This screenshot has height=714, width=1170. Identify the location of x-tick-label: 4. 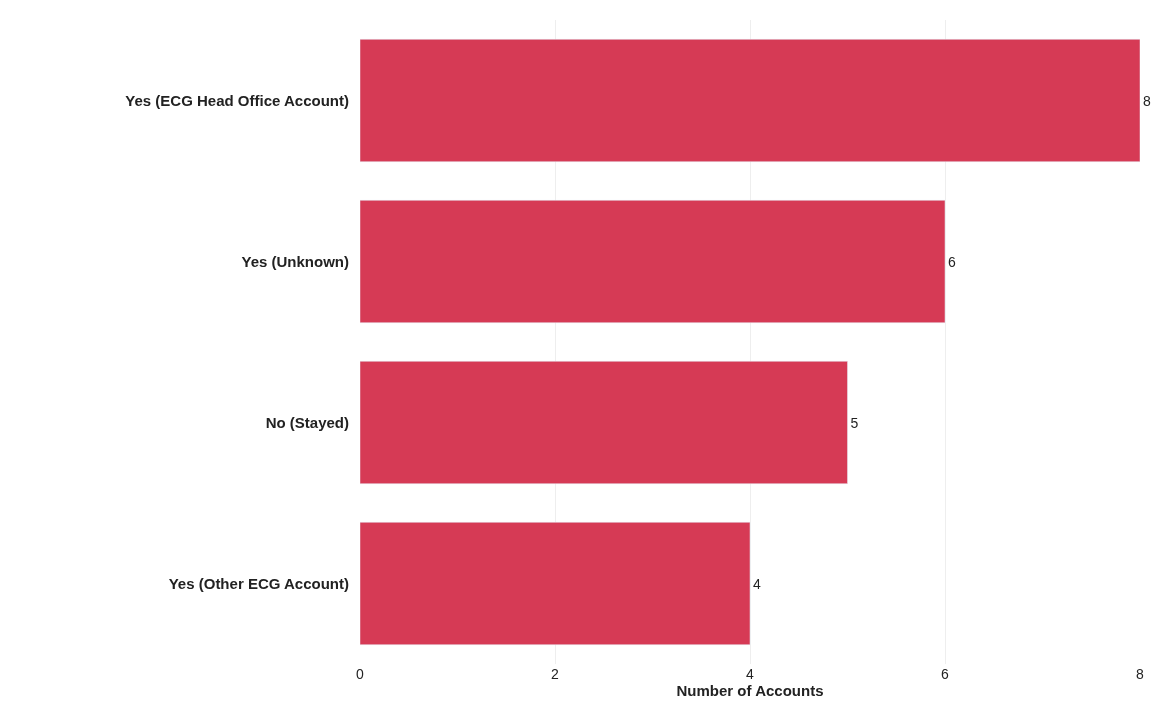
(750, 674).